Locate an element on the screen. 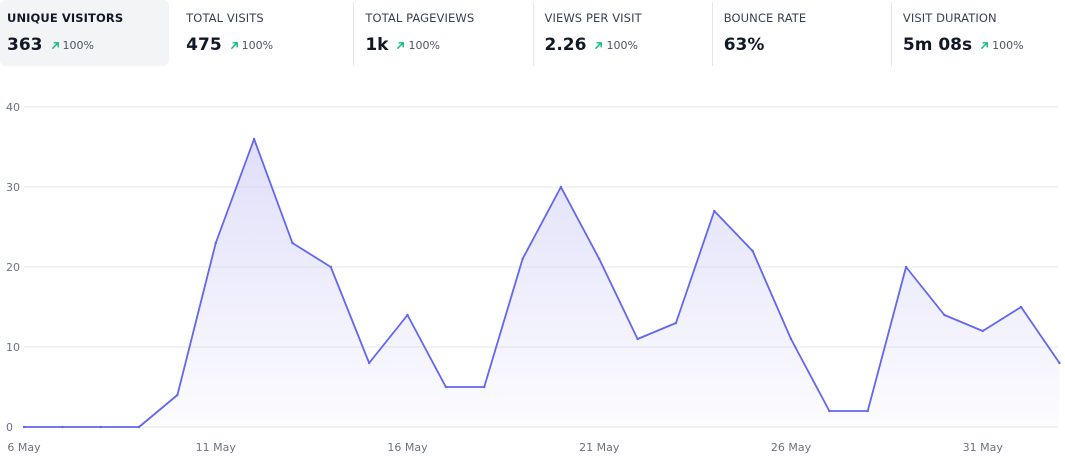  x-tick-label: 31 May is located at coordinates (983, 447).